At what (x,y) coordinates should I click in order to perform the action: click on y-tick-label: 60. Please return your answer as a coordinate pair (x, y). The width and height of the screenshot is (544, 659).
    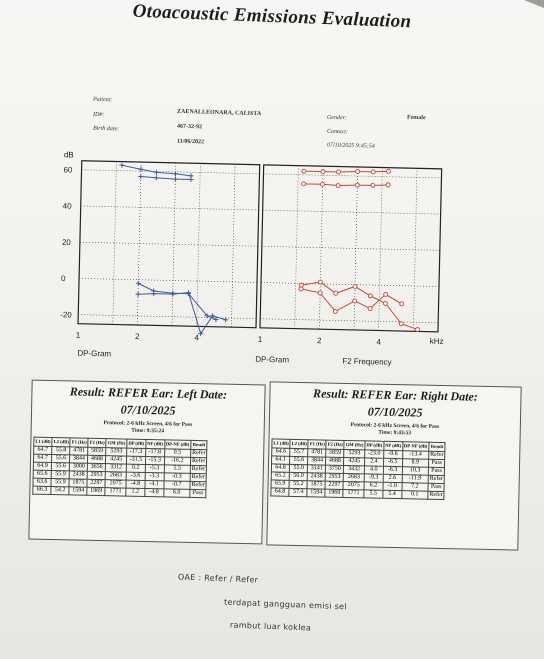
    Looking at the image, I should click on (68, 169).